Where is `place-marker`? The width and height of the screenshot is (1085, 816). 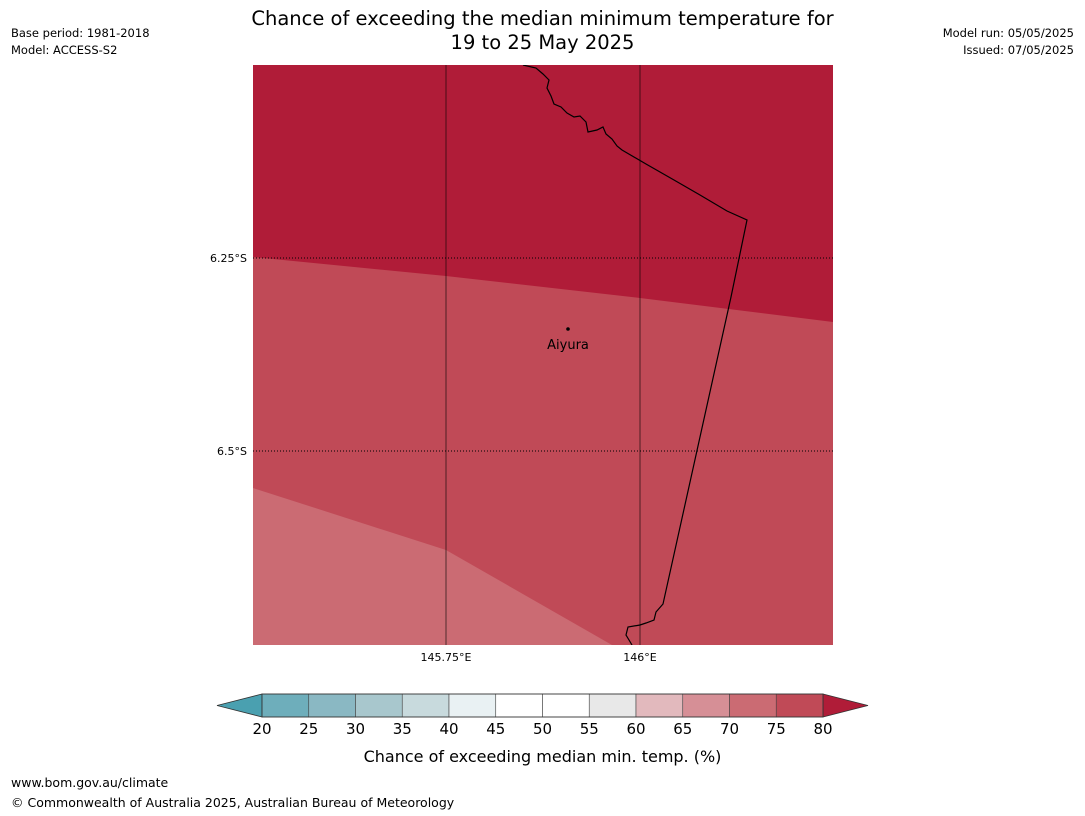 place-marker is located at coordinates (568, 329).